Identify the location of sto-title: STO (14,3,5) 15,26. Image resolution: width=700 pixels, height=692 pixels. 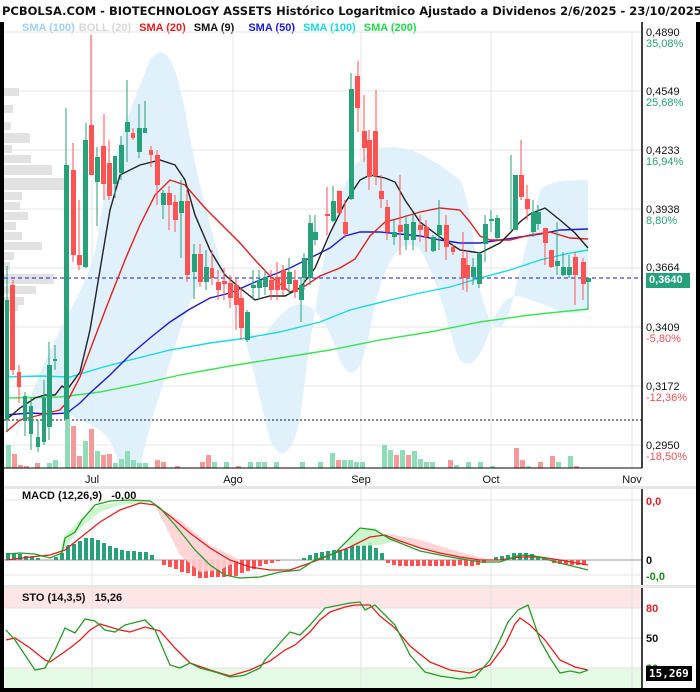
(72, 598).